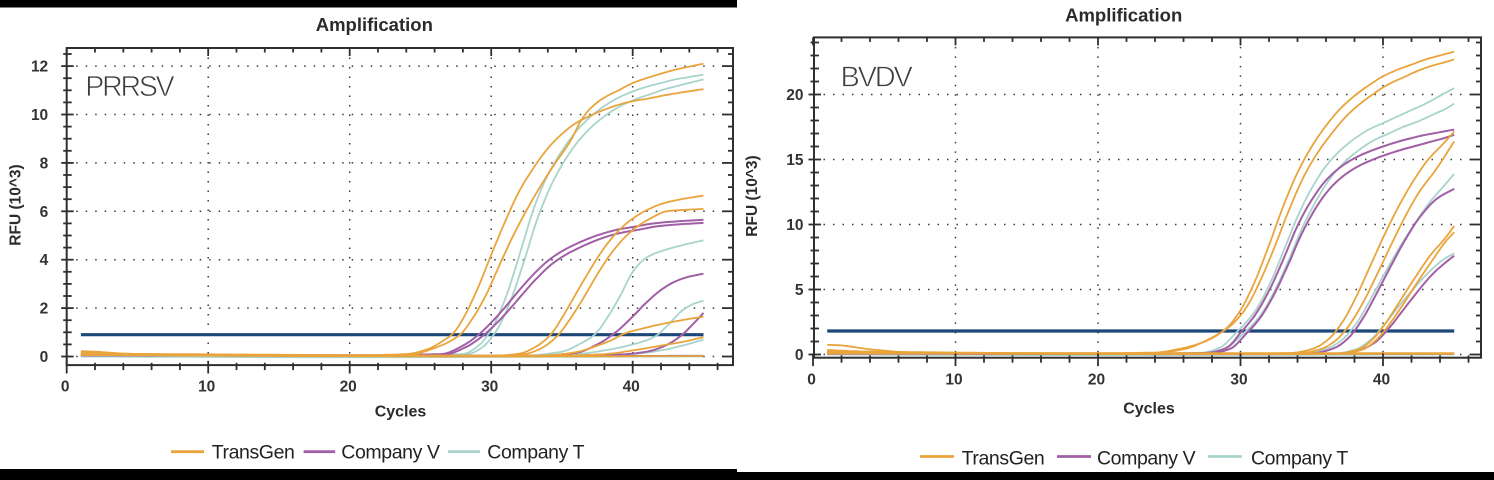 Image resolution: width=1494 pixels, height=480 pixels. What do you see at coordinates (44, 260) in the screenshot?
I see `svg-text: 4` at bounding box center [44, 260].